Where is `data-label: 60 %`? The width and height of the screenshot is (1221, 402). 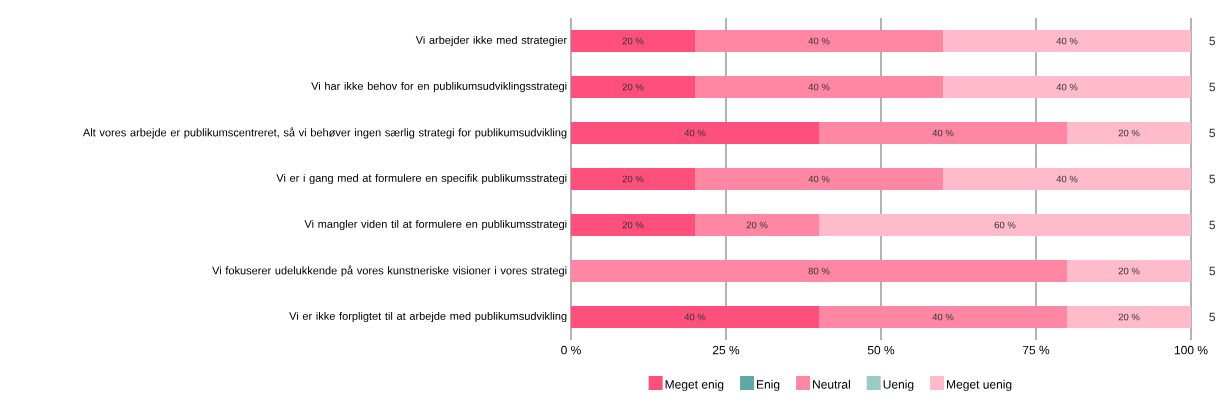
data-label: 60 % is located at coordinates (1005, 225).